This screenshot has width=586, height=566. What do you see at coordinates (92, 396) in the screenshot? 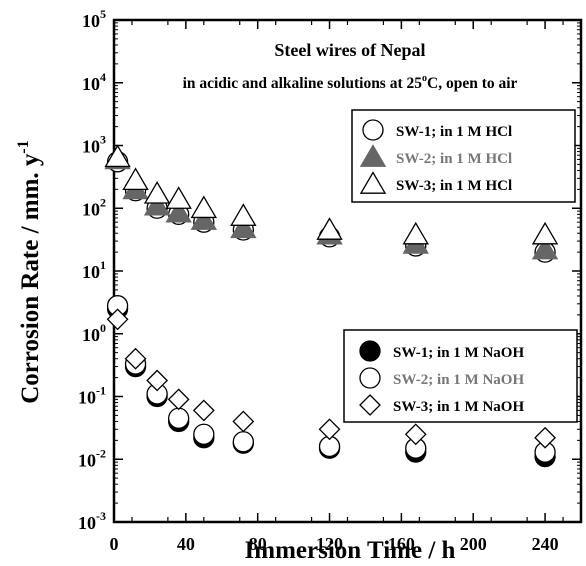
I see `y-tick-label: 10⁻¹` at bounding box center [92, 396].